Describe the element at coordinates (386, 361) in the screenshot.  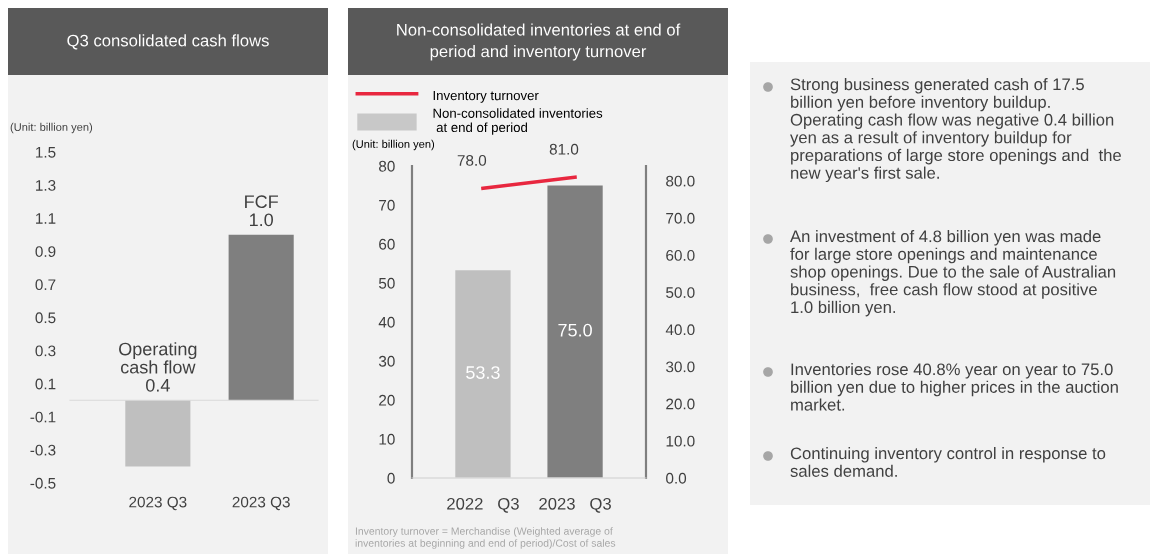
I see `y-tick-label: 30` at that location.